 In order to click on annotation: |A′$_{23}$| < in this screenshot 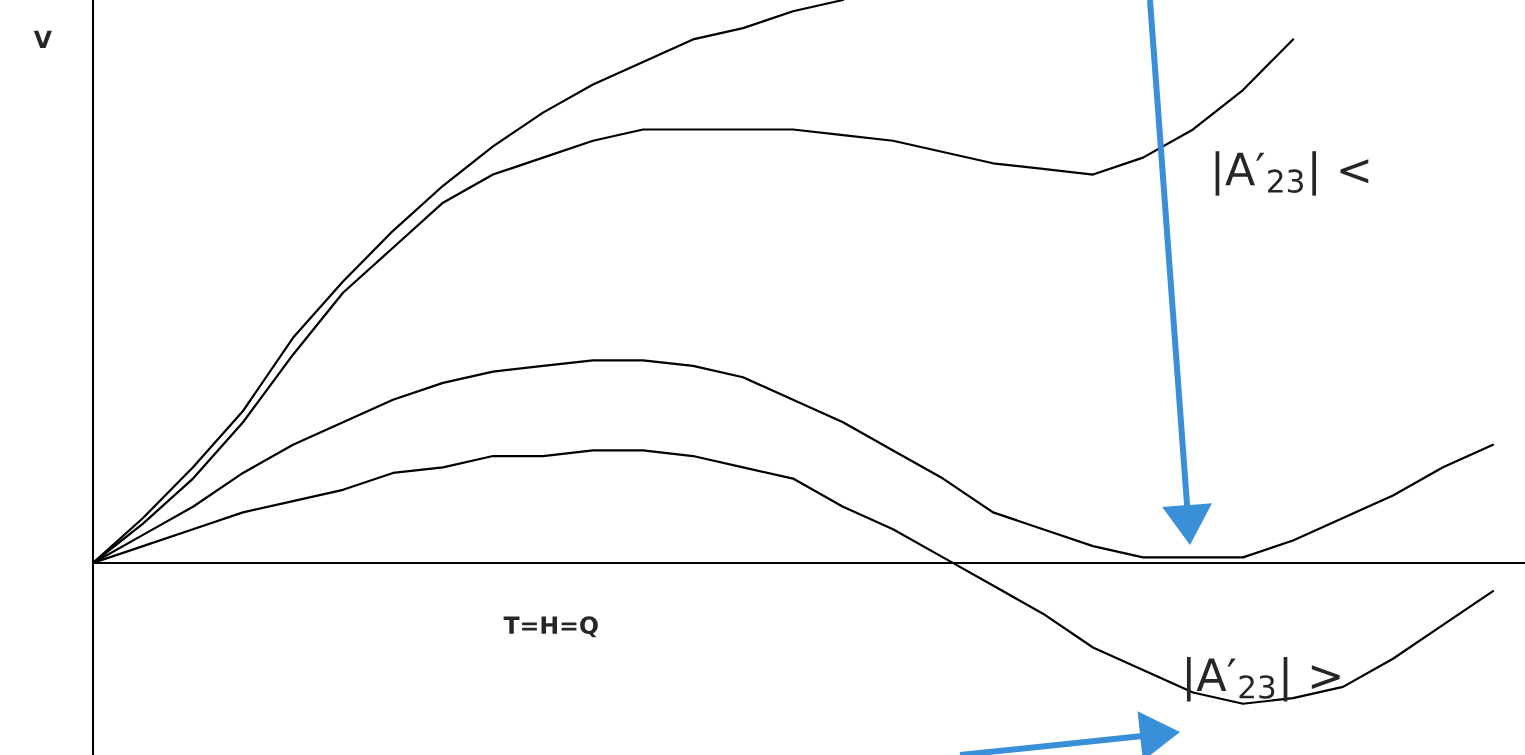, I will do `click(1292, 173)`.